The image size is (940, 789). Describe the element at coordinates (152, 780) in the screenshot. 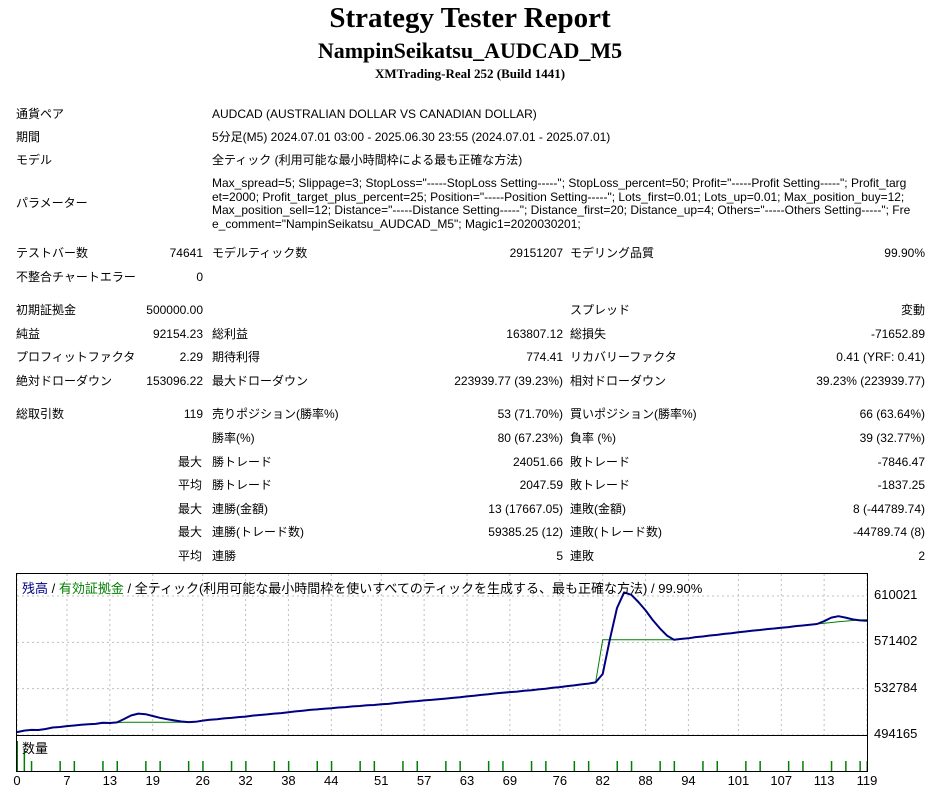

I see `x-tick-label: 19` at that location.